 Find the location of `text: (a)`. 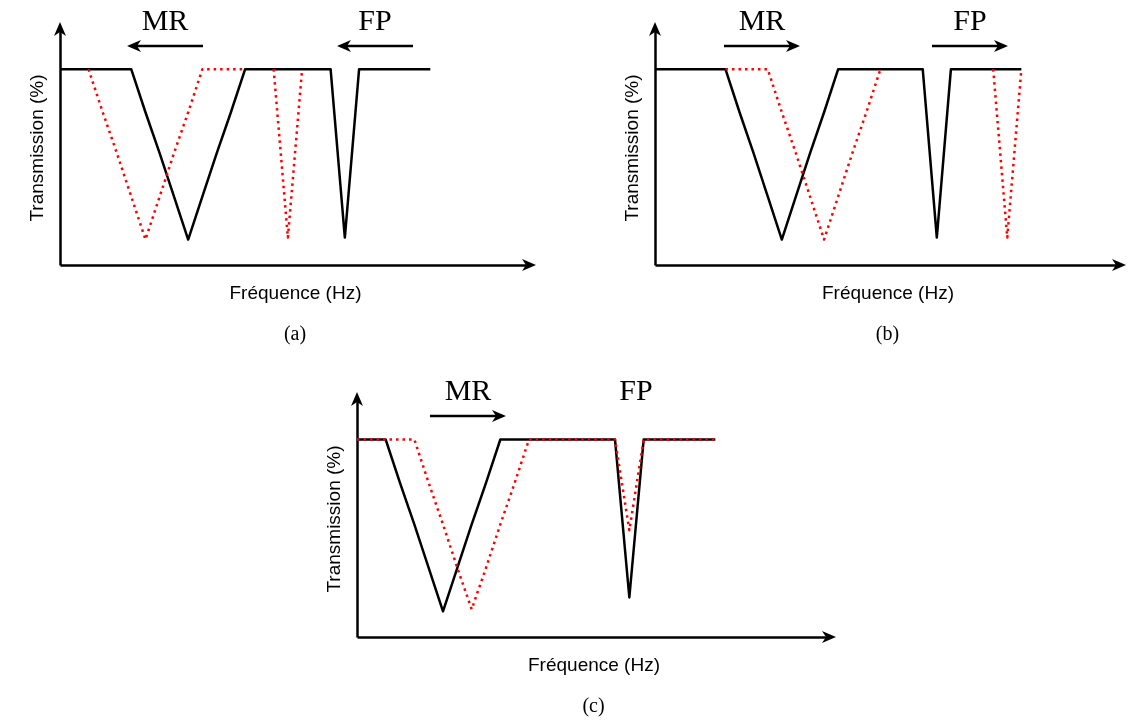

text: (a) is located at coordinates (295, 333).